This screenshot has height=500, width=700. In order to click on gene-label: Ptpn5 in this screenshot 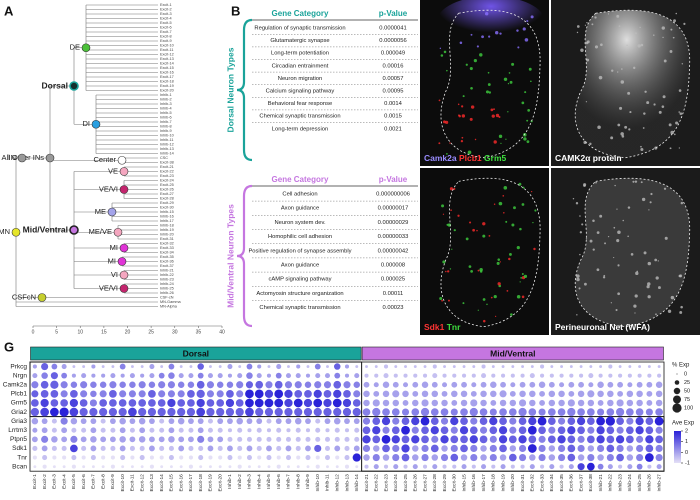, I will do `click(18, 439)`.